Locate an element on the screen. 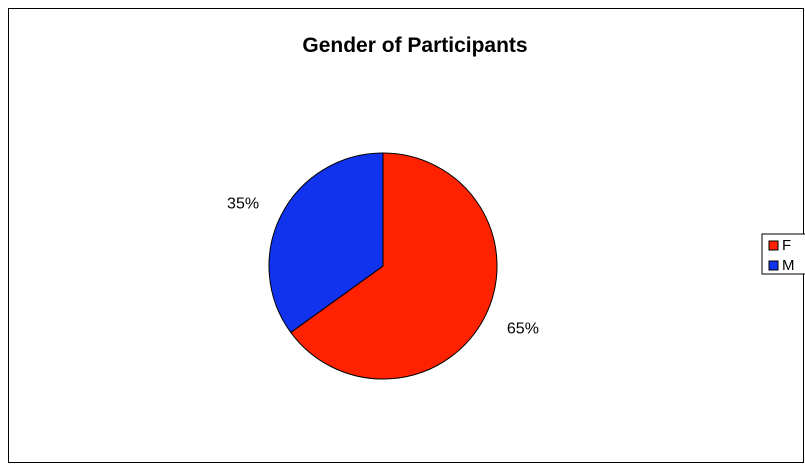 This screenshot has width=805, height=464. legend-swatch-m is located at coordinates (773, 265).